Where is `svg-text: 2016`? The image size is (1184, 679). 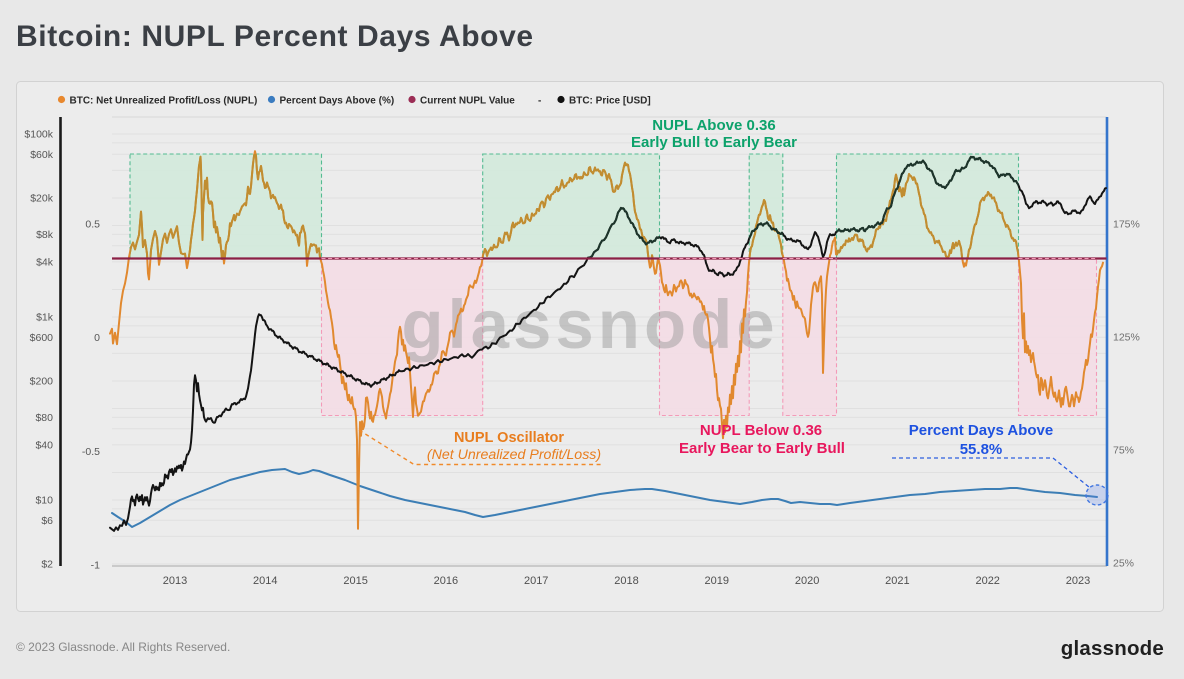 svg-text: 2016 is located at coordinates (446, 581).